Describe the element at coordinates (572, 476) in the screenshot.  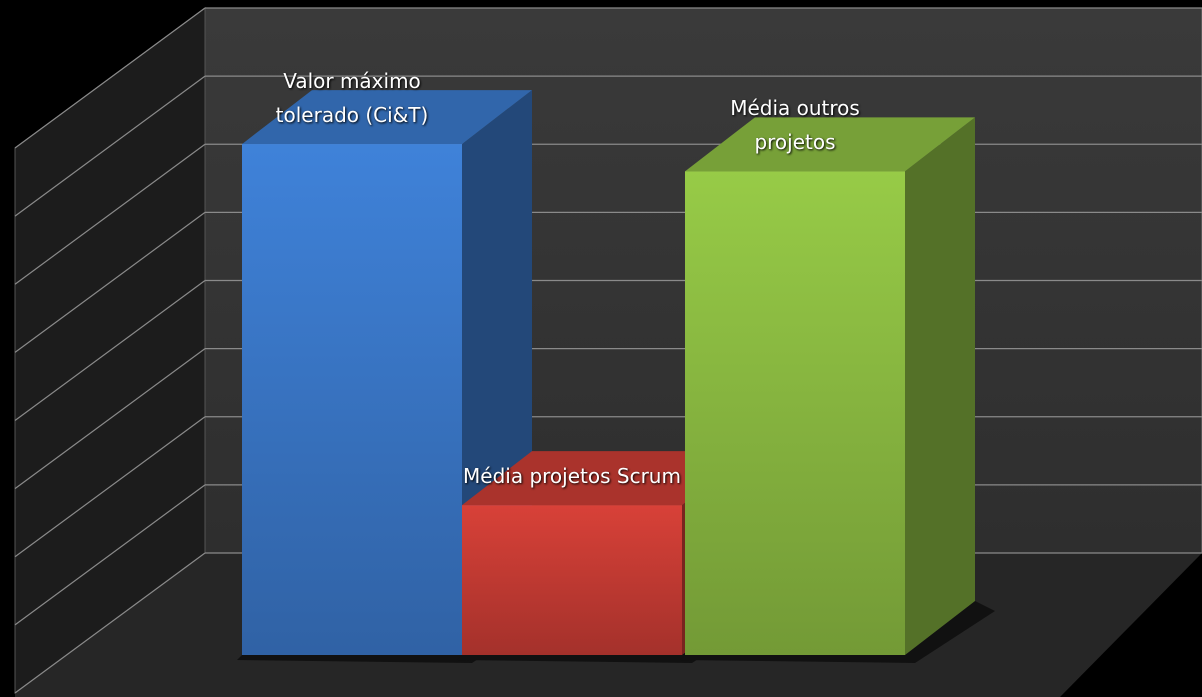
I see `data-label: Média projetos Scrum` at that location.